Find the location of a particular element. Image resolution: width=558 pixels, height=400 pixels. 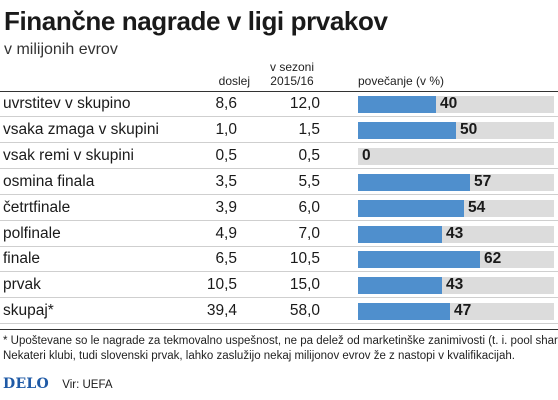

row-label: skupaj* is located at coordinates (28, 311).